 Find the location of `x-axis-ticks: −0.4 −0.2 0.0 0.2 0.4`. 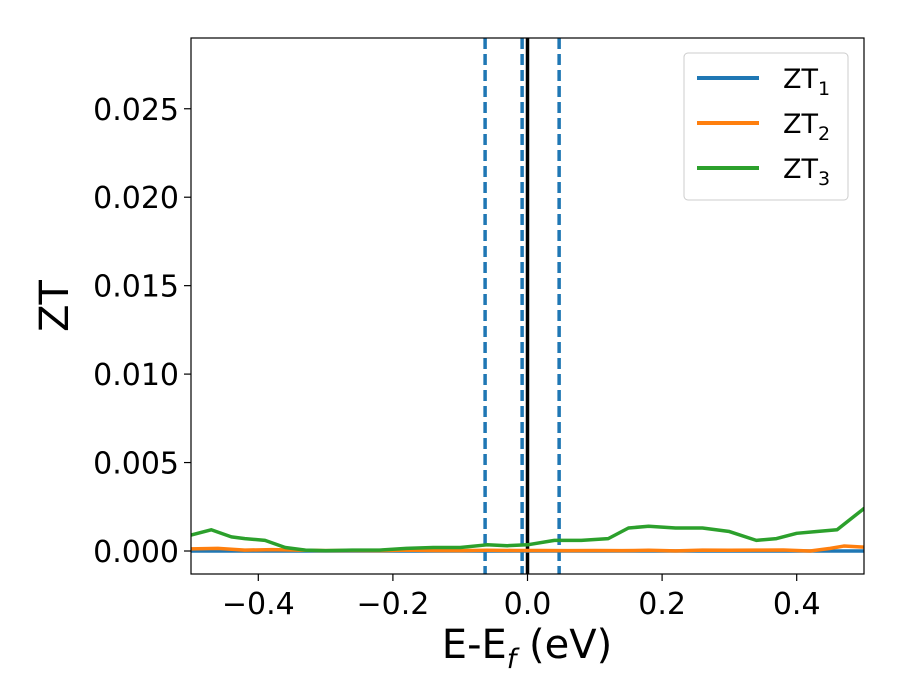

x-axis-ticks: −0.4 −0.2 0.0 0.2 0.4 is located at coordinates (521, 598).